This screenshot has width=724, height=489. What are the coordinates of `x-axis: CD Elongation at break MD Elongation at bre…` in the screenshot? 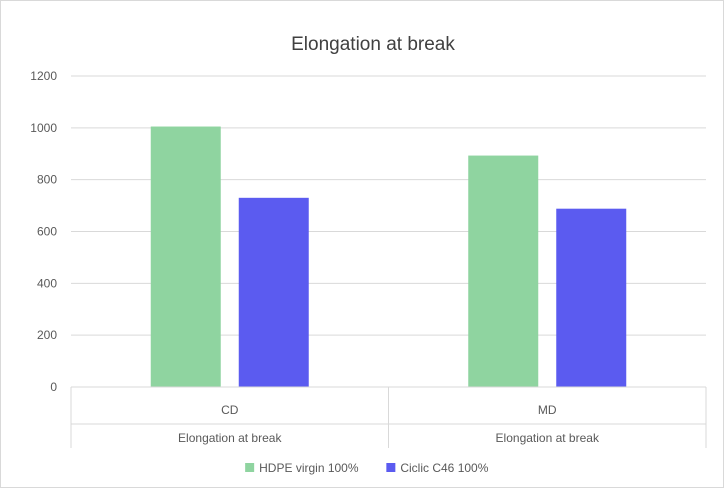 It's located at (388, 417).